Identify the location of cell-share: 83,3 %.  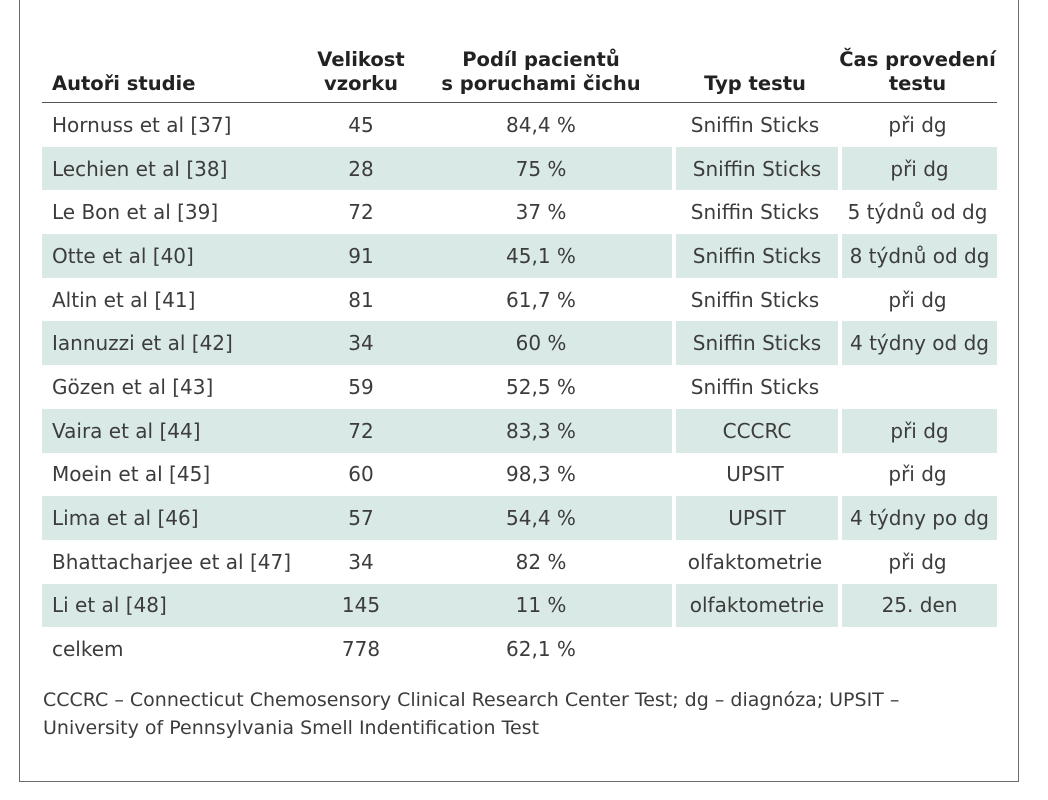
(541, 430).